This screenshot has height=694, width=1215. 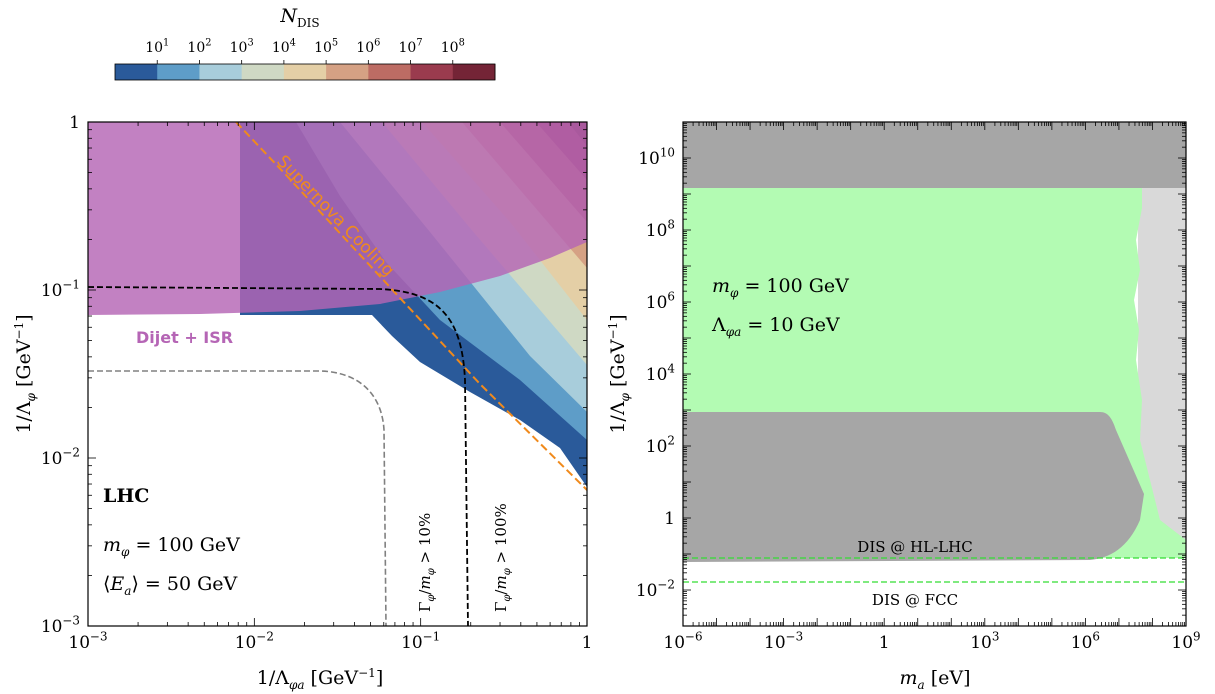 I want to click on left-ylabel: 1/Λφ [GeV−1], so click(x=25, y=373).